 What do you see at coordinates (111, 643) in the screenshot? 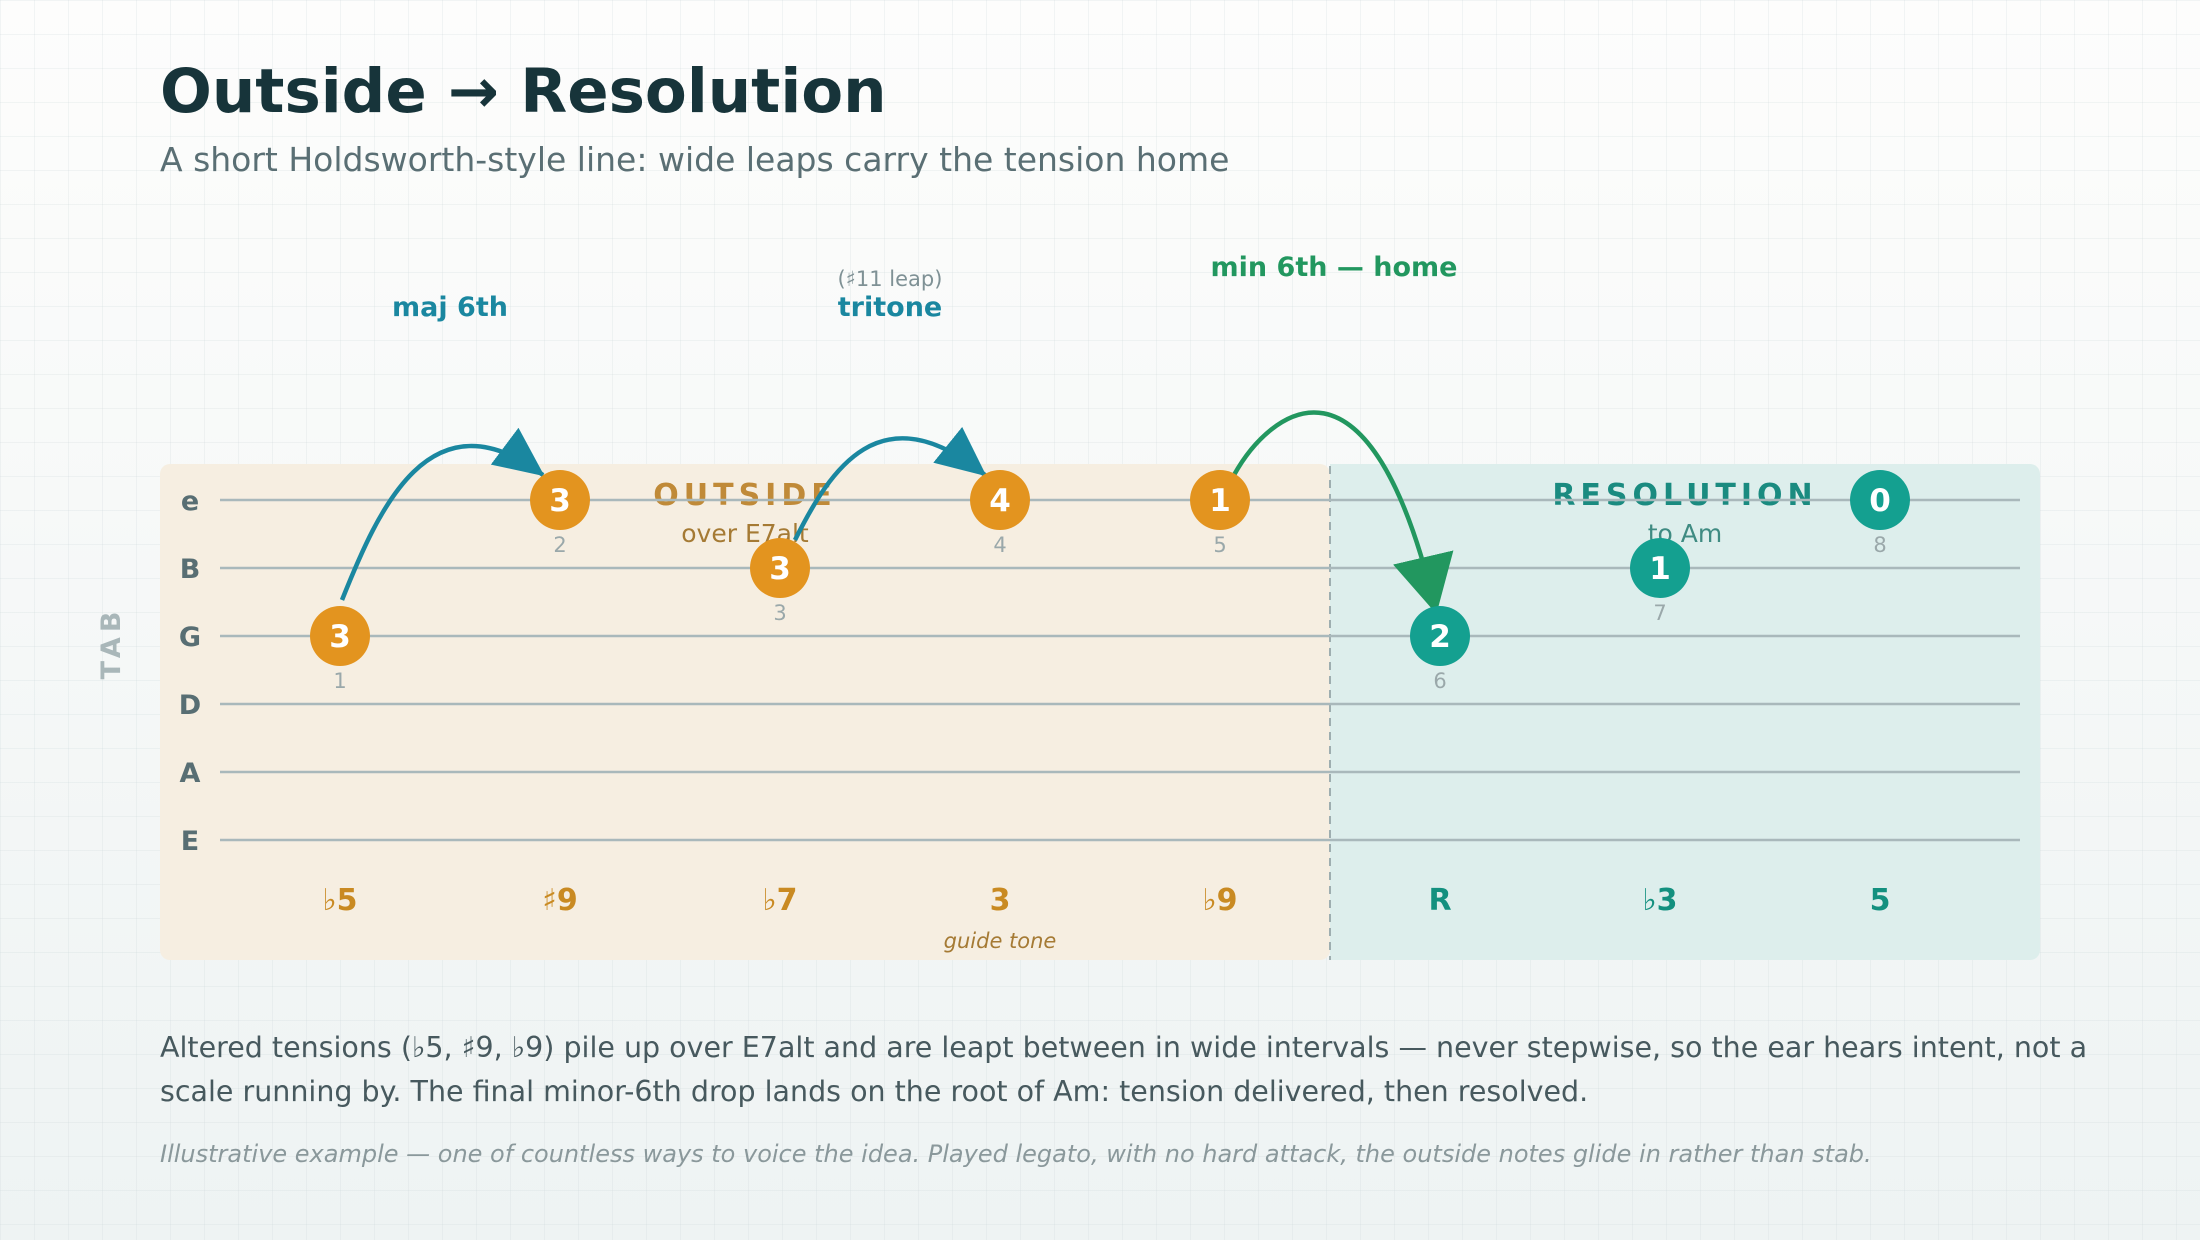
I see `tab-label: TAB` at bounding box center [111, 643].